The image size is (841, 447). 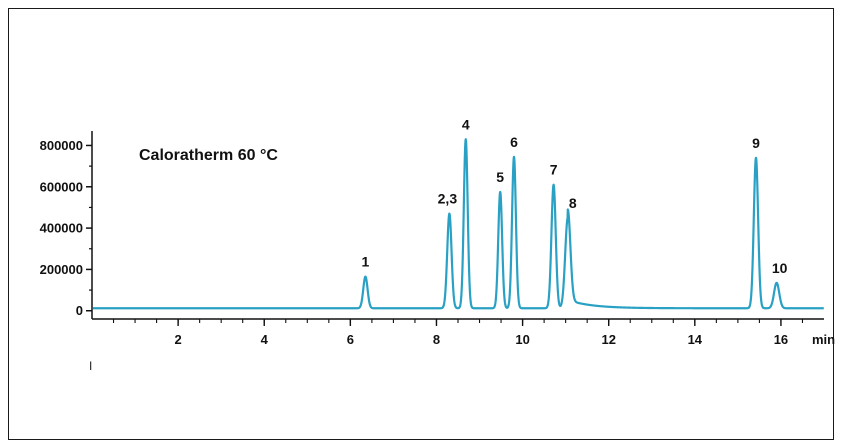 What do you see at coordinates (554, 170) in the screenshot?
I see `peak-label: 7` at bounding box center [554, 170].